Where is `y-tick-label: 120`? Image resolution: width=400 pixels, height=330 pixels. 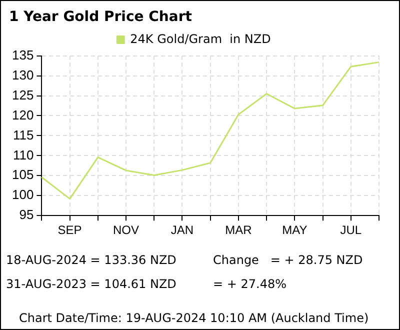 y-tick-label: 120 is located at coordinates (23, 114).